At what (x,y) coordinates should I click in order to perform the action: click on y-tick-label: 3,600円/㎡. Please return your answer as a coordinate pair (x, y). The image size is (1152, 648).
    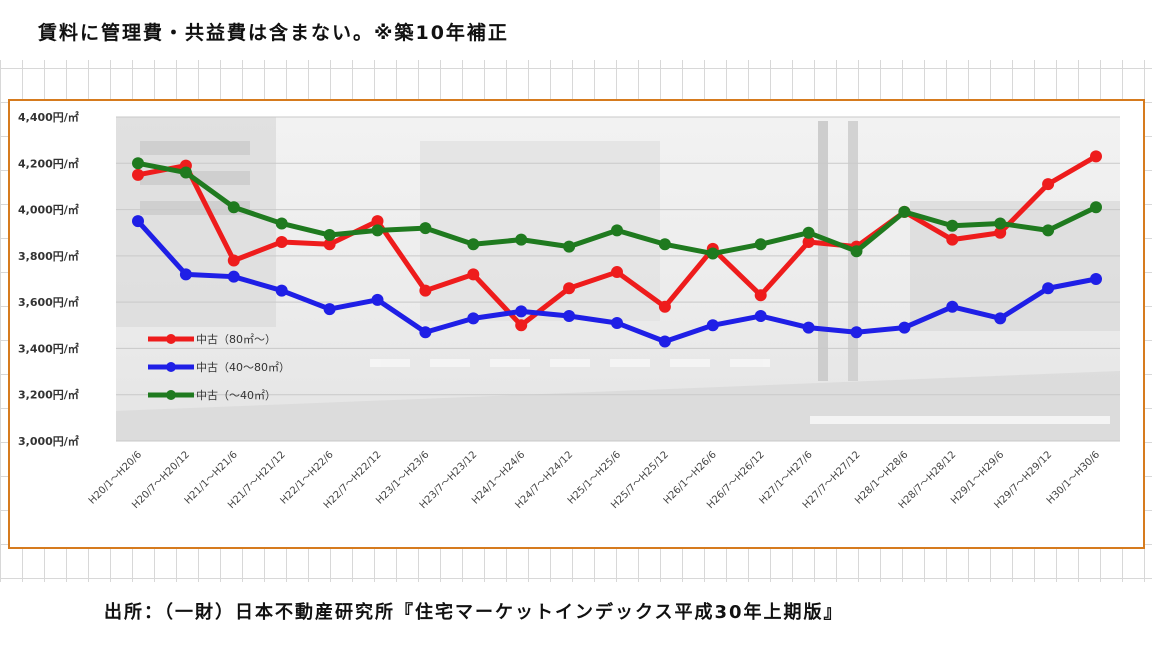
    Looking at the image, I should click on (48, 302).